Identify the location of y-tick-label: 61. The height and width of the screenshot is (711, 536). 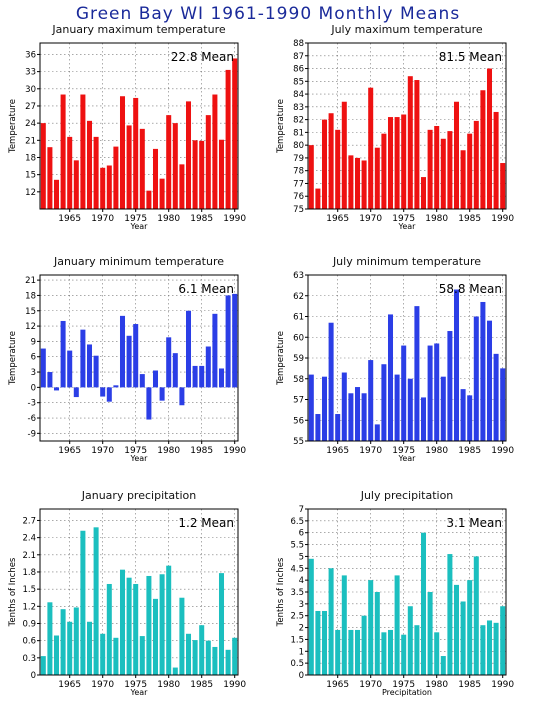
(298, 318).